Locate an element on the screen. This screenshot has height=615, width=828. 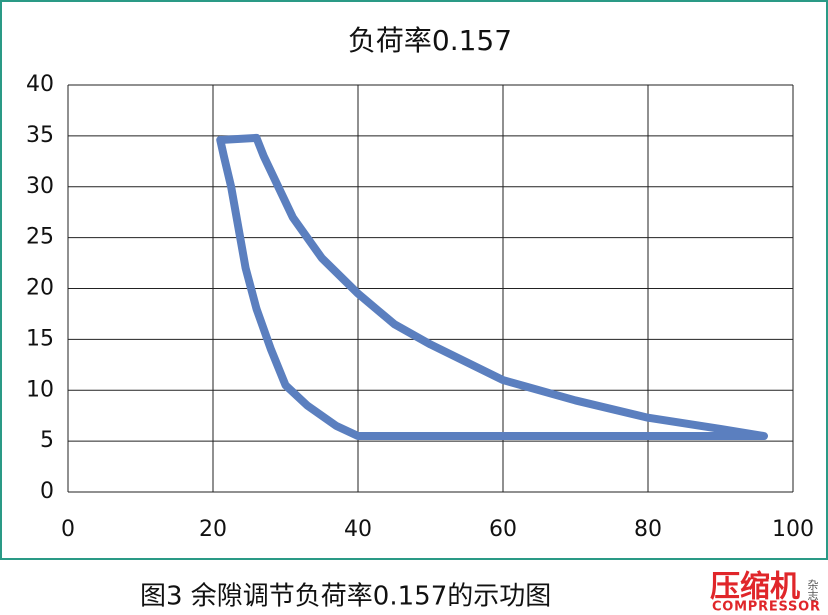
logo-english: COMPRESSOR is located at coordinates (766, 607).